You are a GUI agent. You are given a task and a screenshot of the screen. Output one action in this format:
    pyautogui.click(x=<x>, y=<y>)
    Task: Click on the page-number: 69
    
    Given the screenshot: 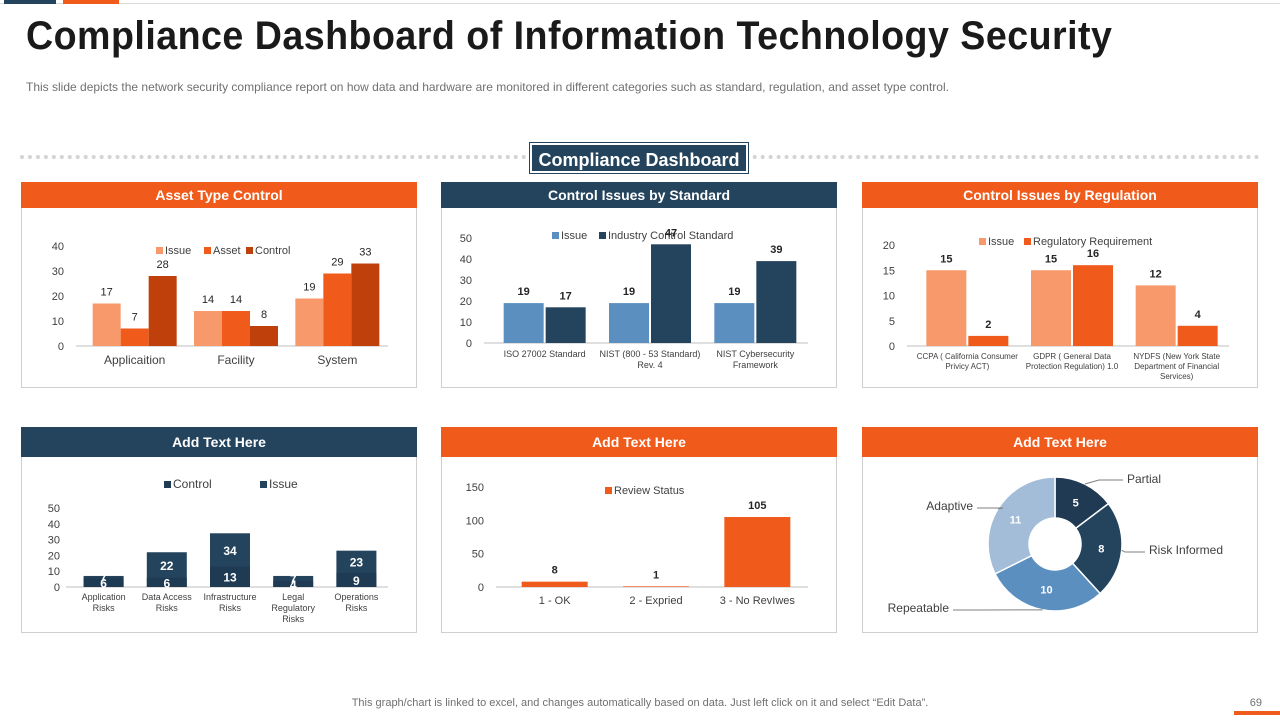 What is the action you would take?
    pyautogui.click(x=1255, y=703)
    